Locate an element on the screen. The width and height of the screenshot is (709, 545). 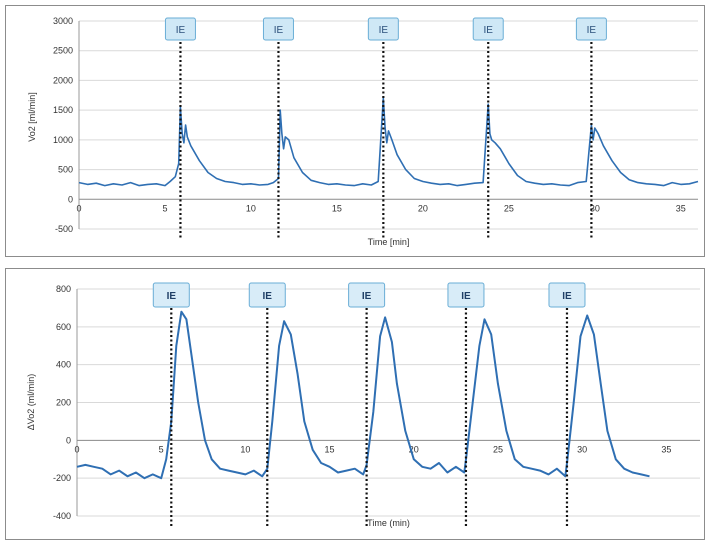
y-axis-title: ΔVo2 (ml/min) is located at coordinates (31, 402).